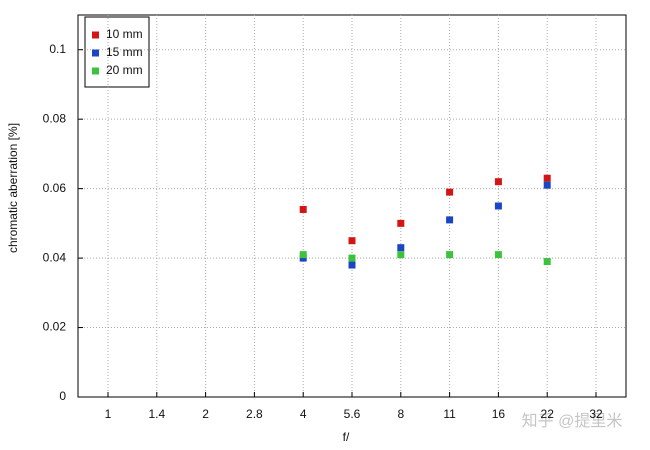 The width and height of the screenshot is (650, 450). Describe the element at coordinates (596, 414) in the screenshot. I see `x-tick-label: 32` at that location.